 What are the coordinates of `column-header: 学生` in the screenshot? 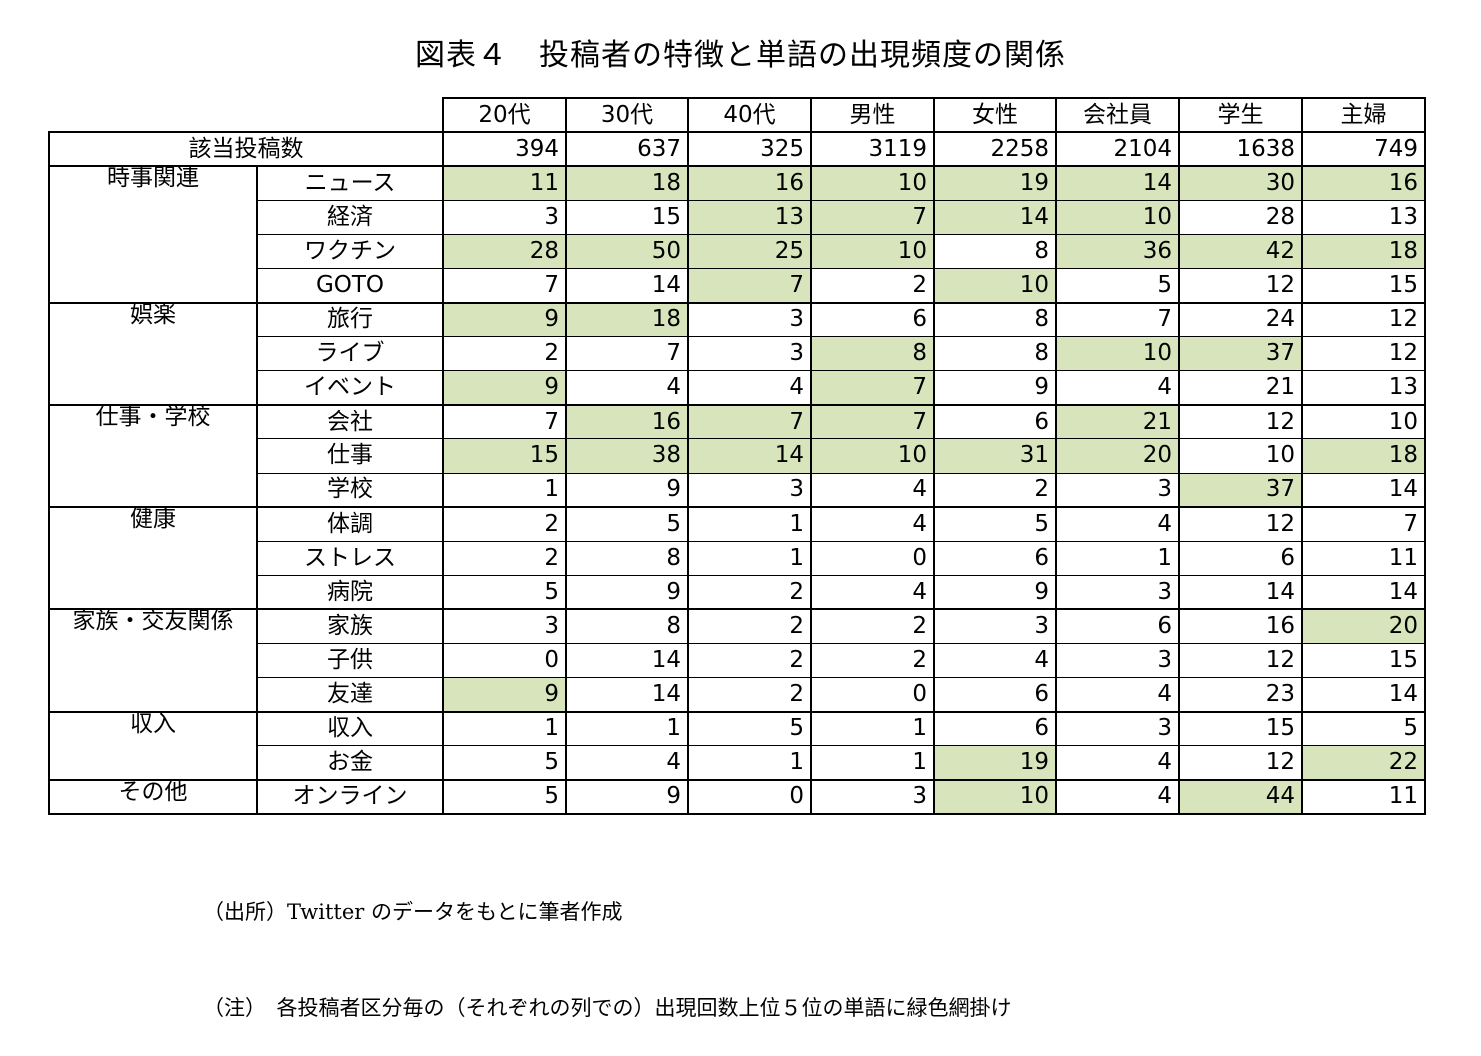 It's located at (1240, 115).